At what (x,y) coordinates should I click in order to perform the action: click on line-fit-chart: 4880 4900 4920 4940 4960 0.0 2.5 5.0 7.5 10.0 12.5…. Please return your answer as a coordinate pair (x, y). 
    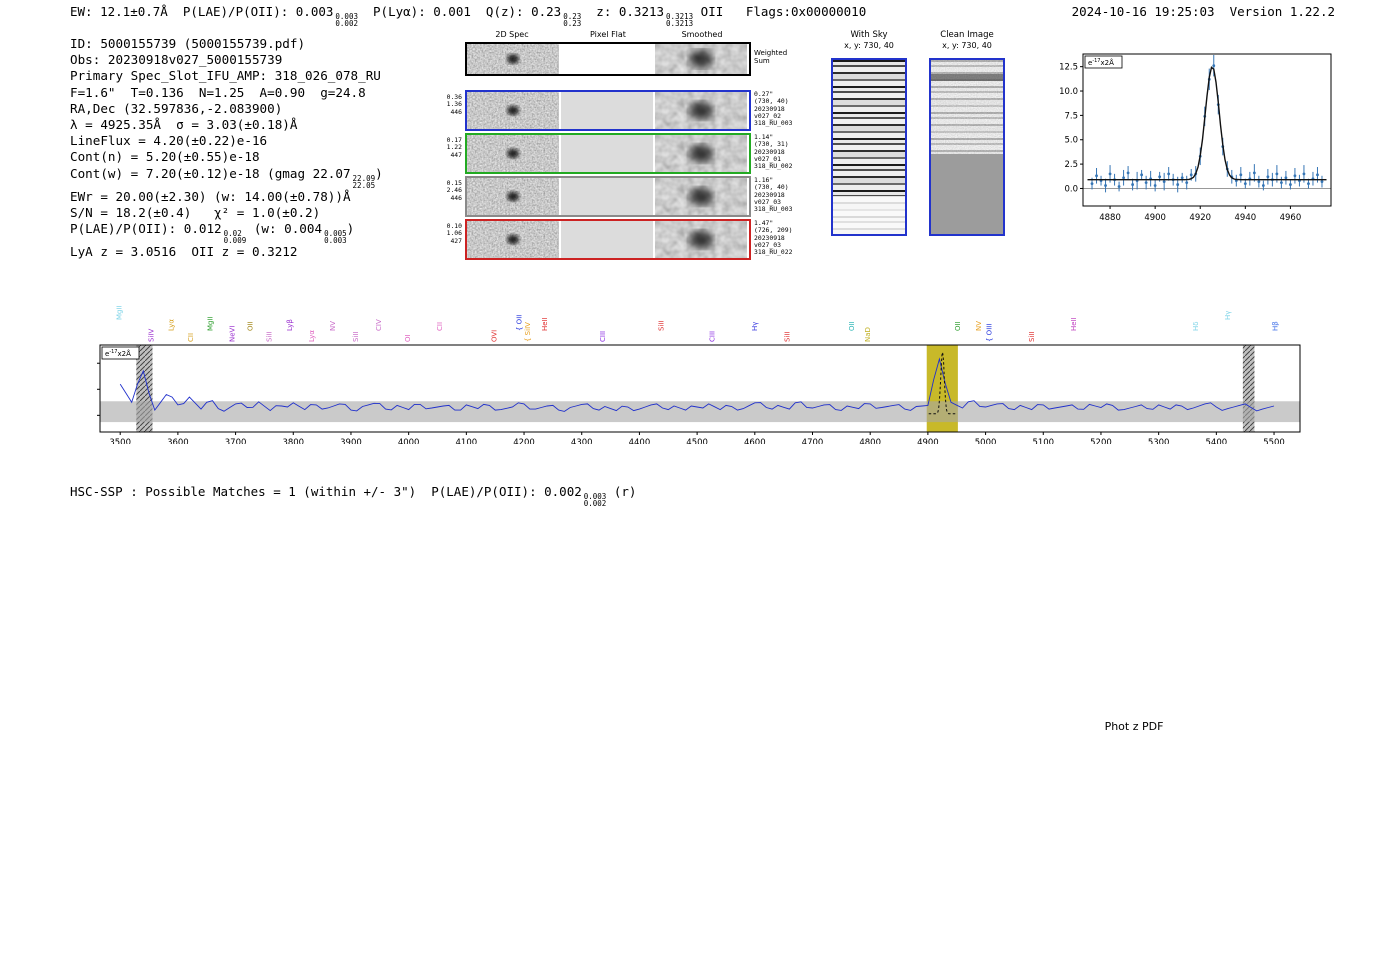
    Looking at the image, I should click on (1191, 142).